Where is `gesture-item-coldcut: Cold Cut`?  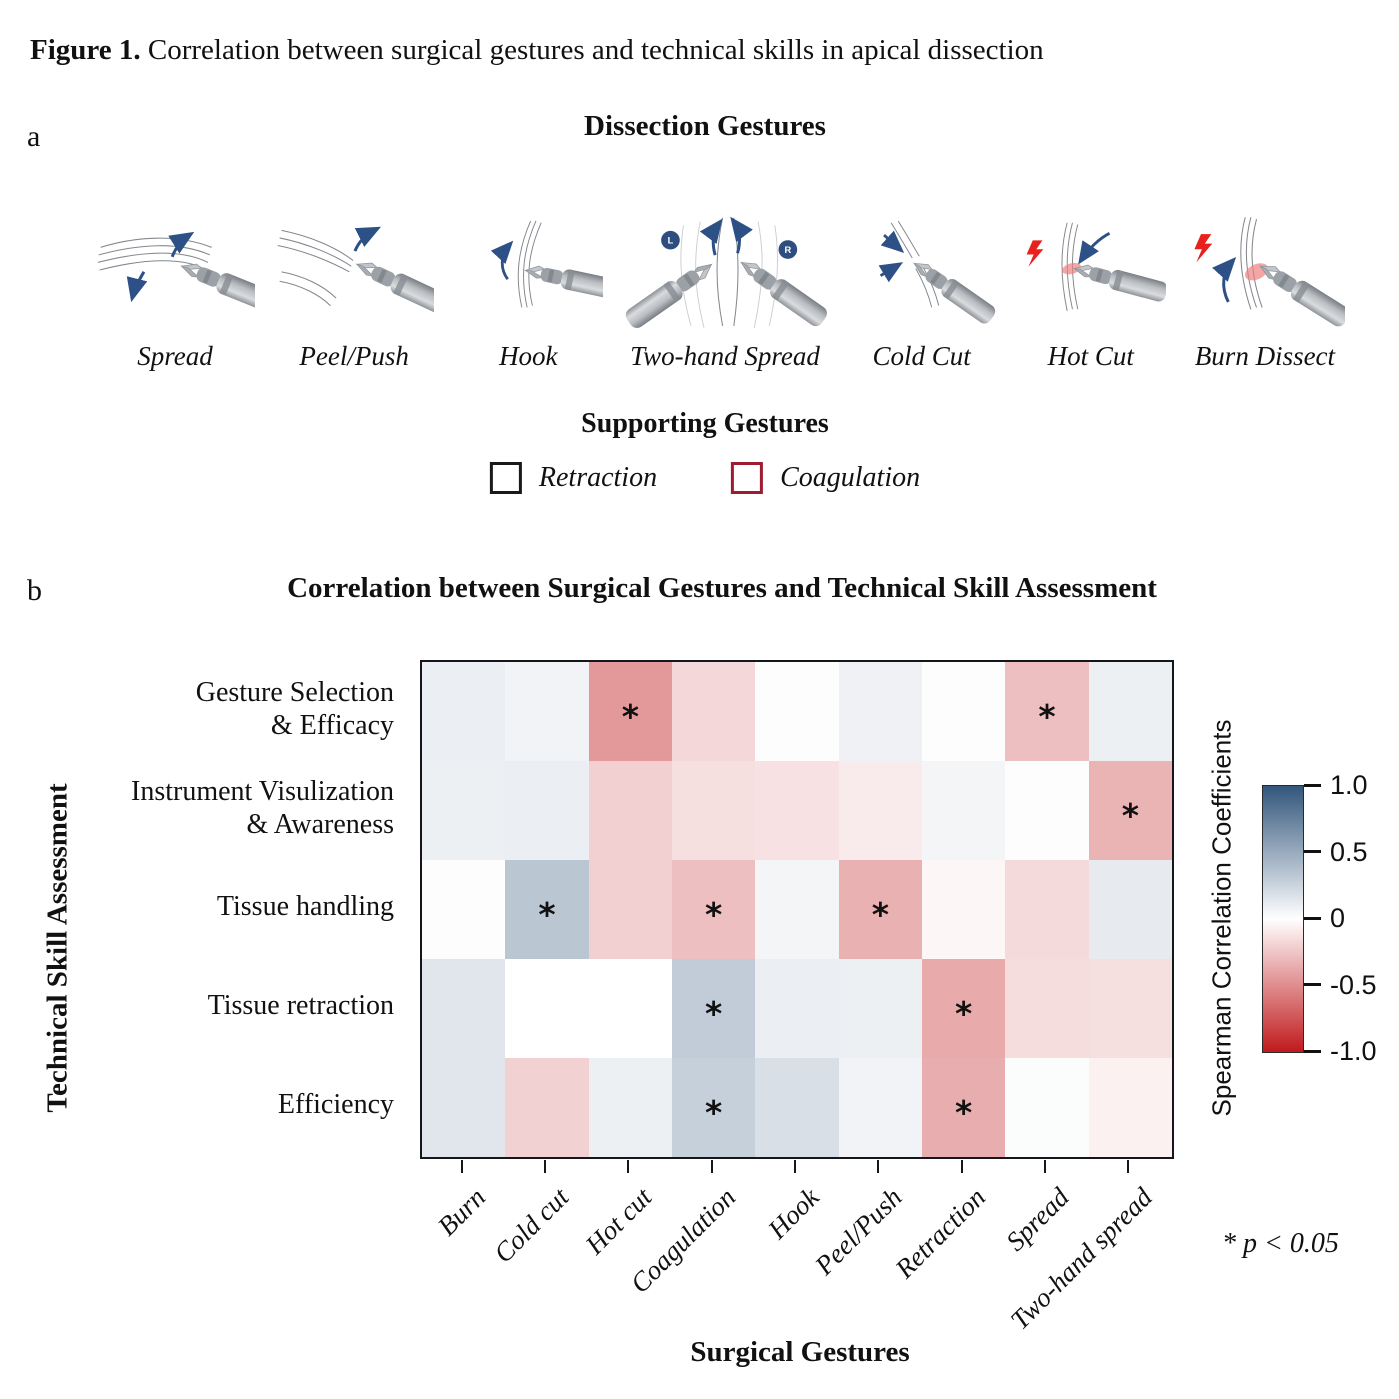 gesture-item-coldcut: Cold Cut is located at coordinates (922, 292).